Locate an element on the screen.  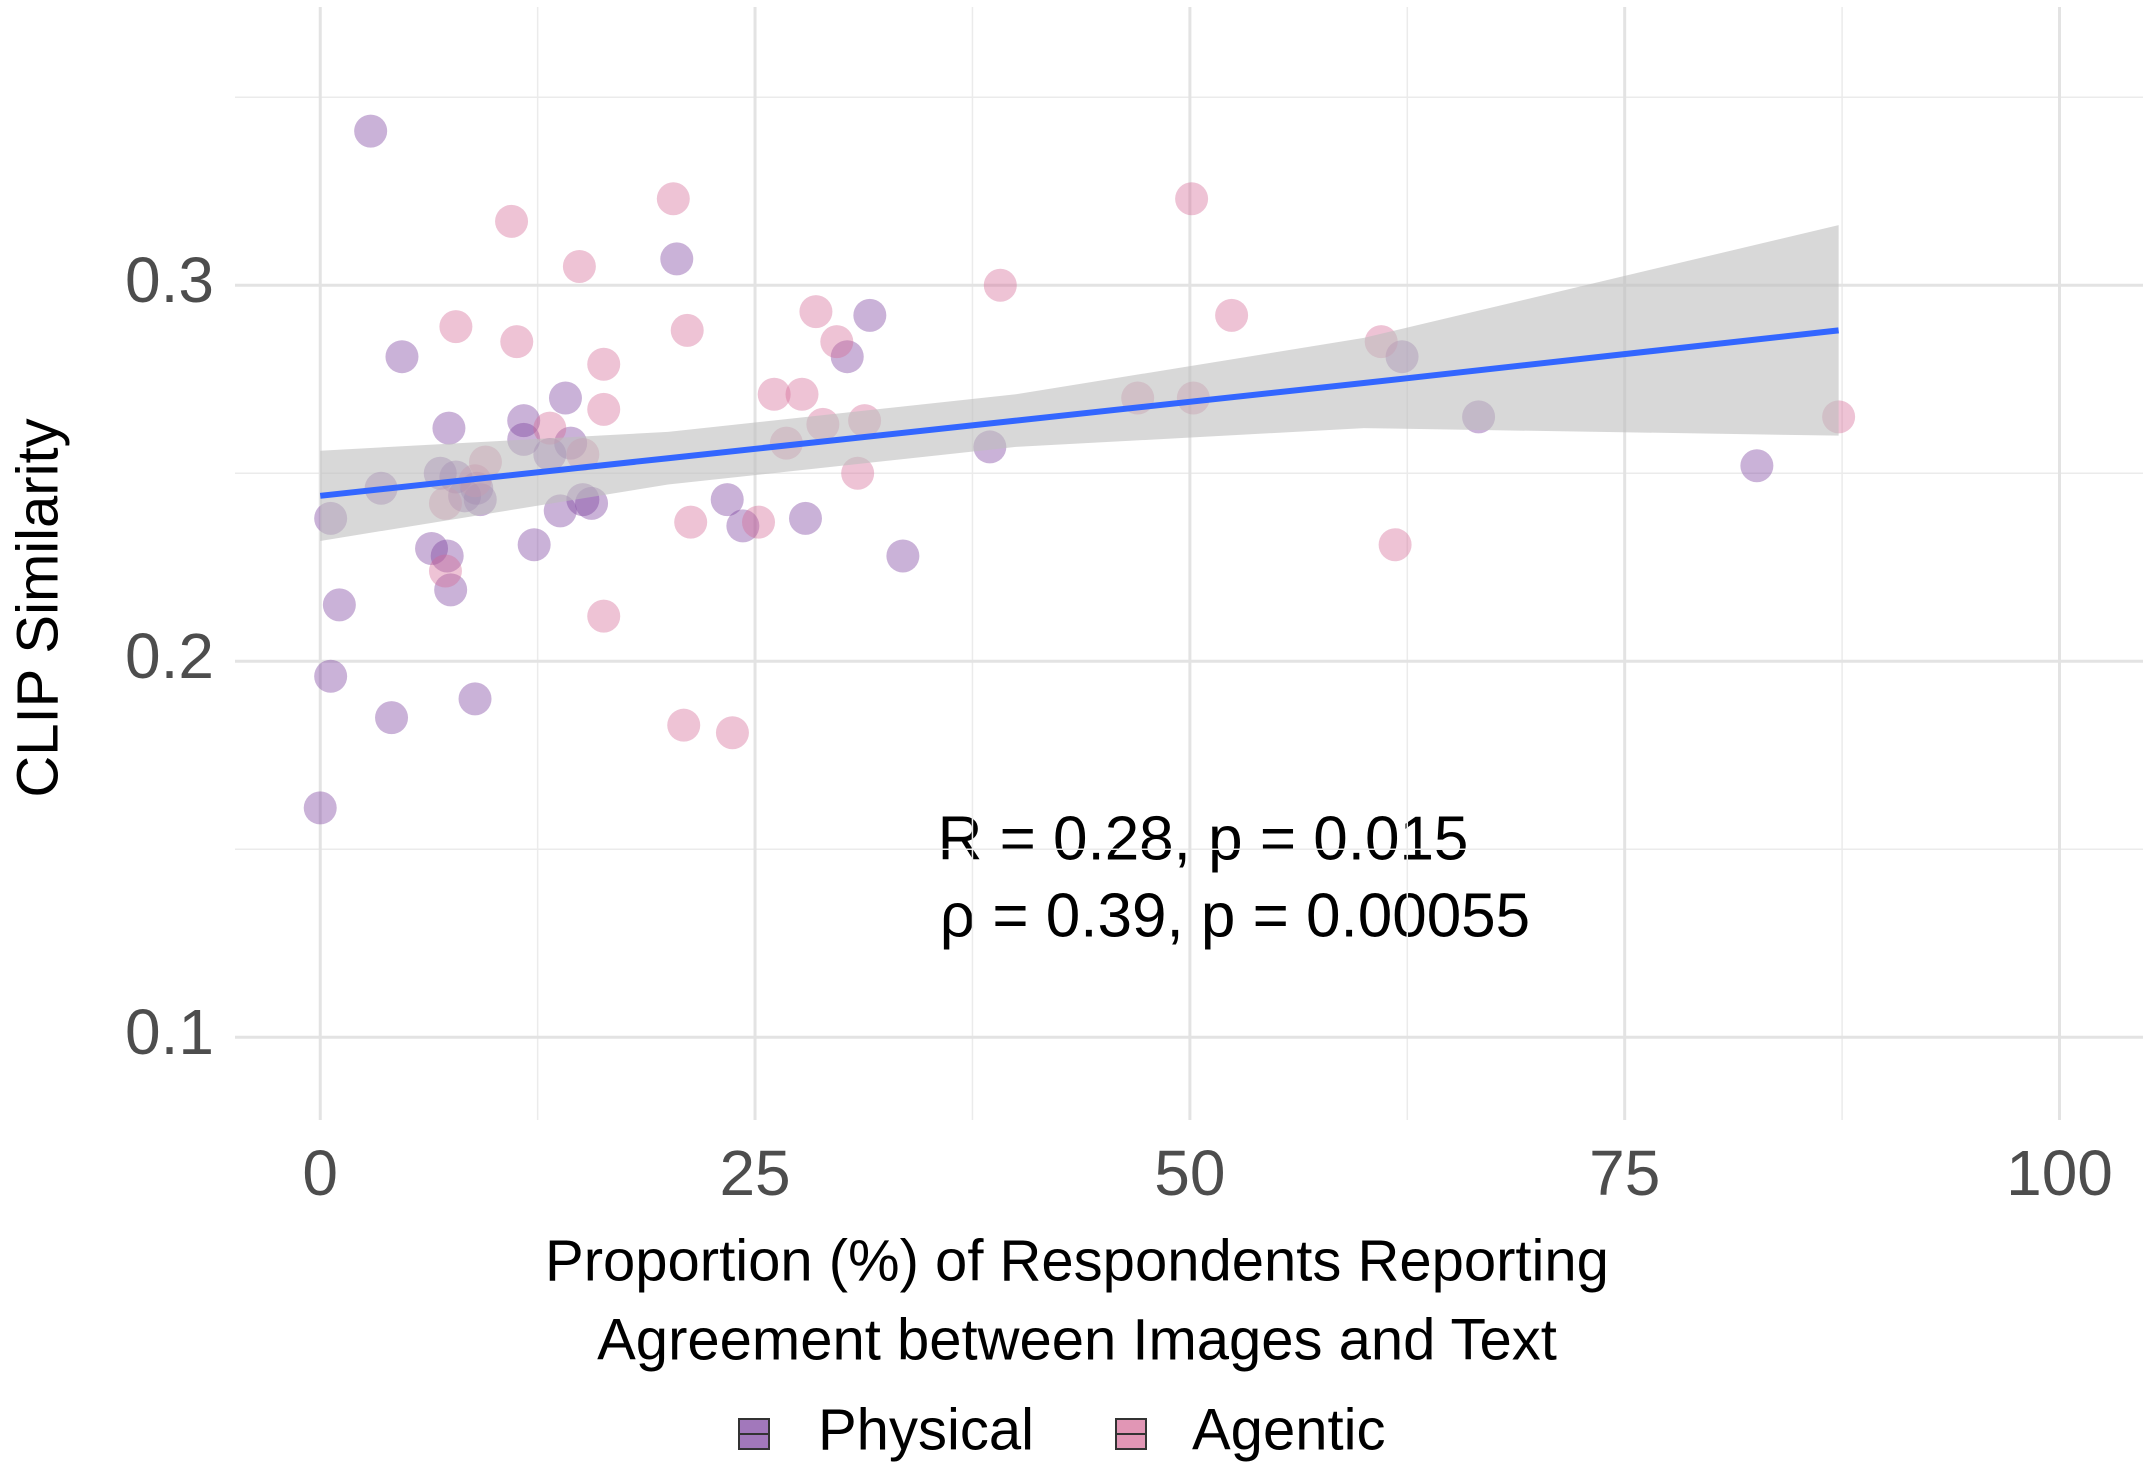
fit-line is located at coordinates (1079, 413).